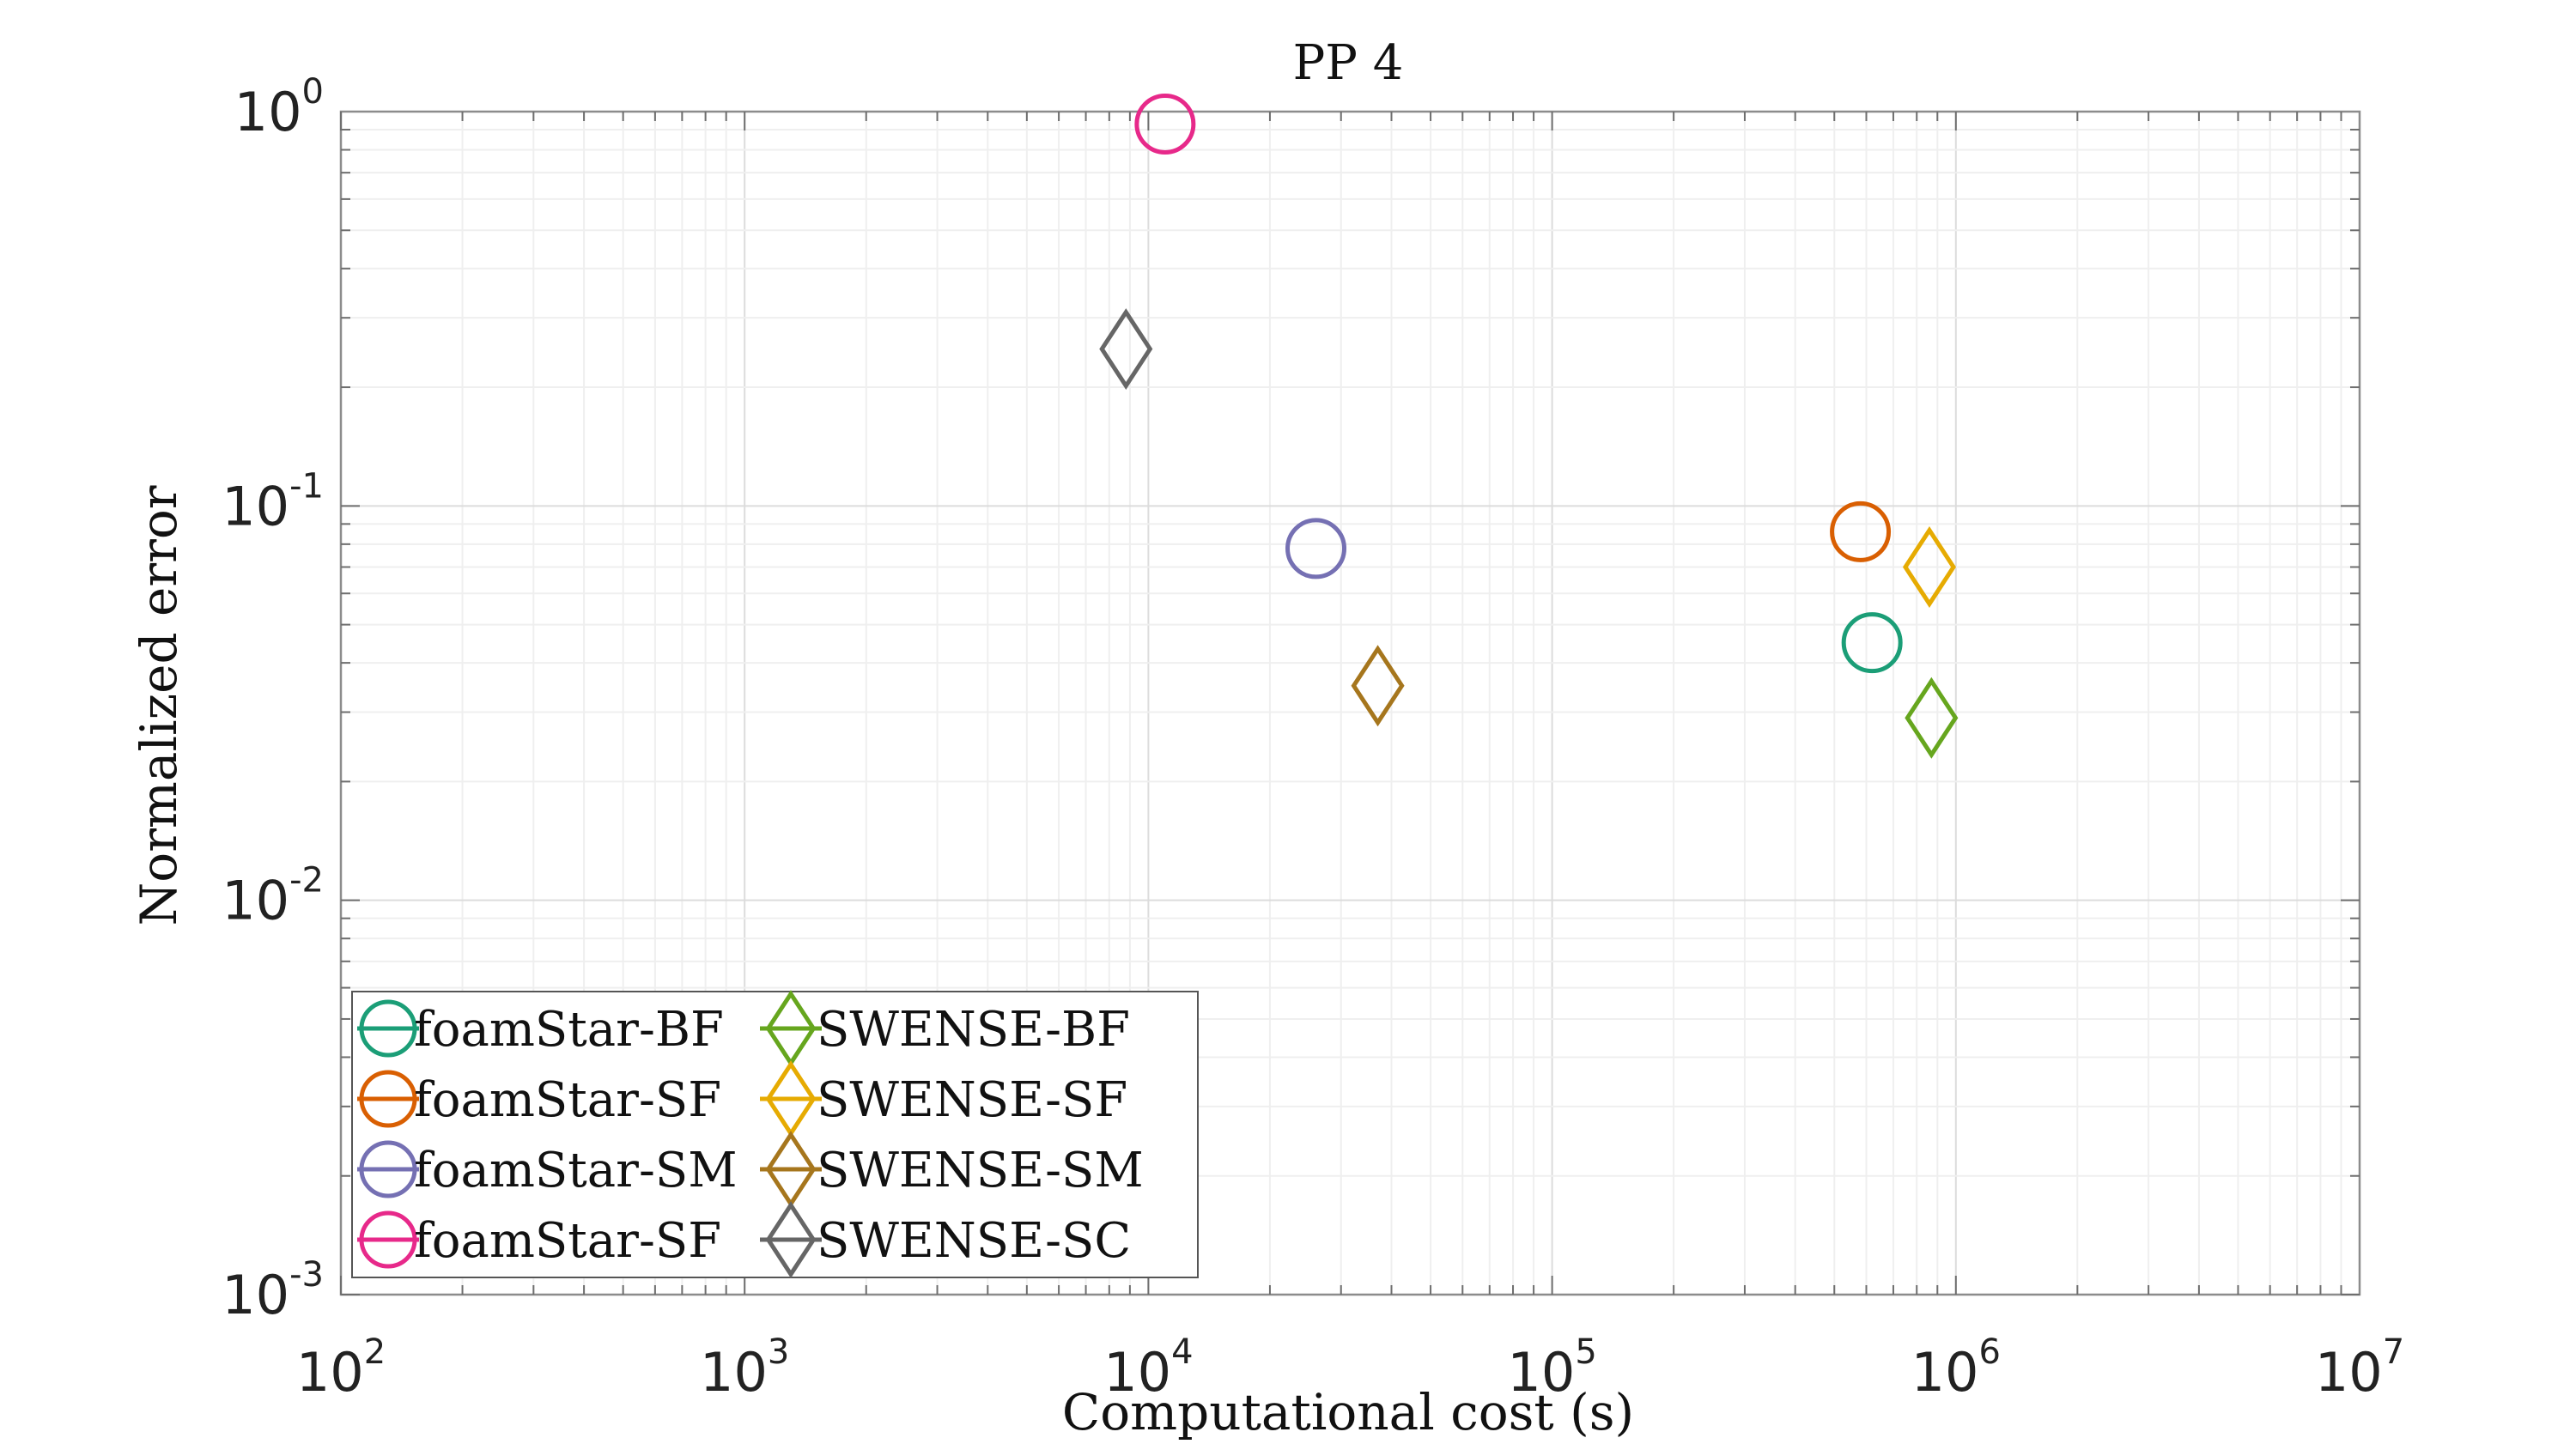 This screenshot has height=1450, width=2576. What do you see at coordinates (1182, 1352) in the screenshot?
I see `tick-exponent: 4` at bounding box center [1182, 1352].